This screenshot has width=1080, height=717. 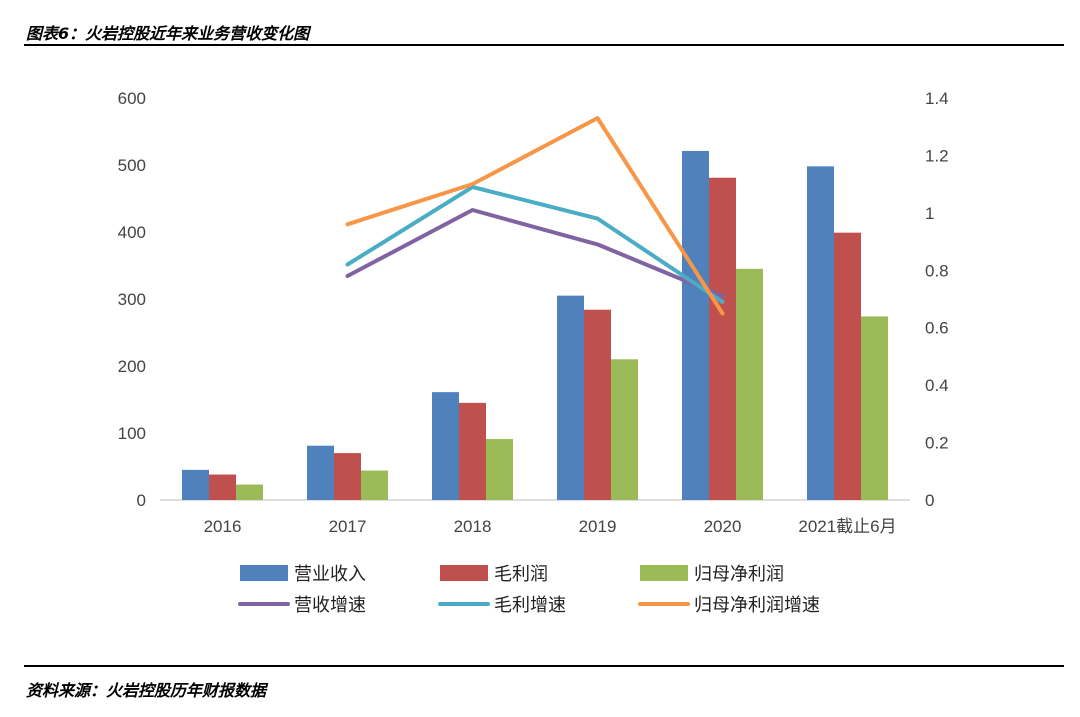 I want to click on y-right-tick-label: 0.8, so click(x=937, y=270).